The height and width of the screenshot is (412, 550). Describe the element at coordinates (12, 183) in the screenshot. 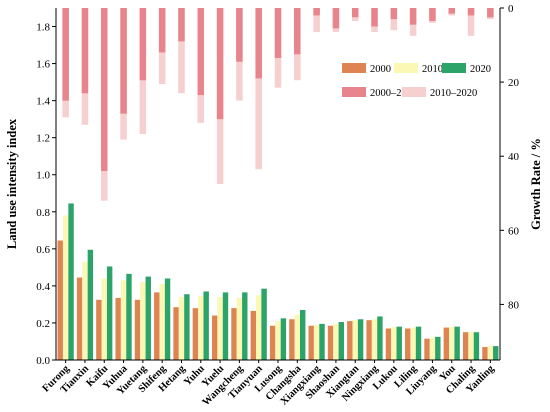

I see `left-axis-title: Land use intensity index` at that location.